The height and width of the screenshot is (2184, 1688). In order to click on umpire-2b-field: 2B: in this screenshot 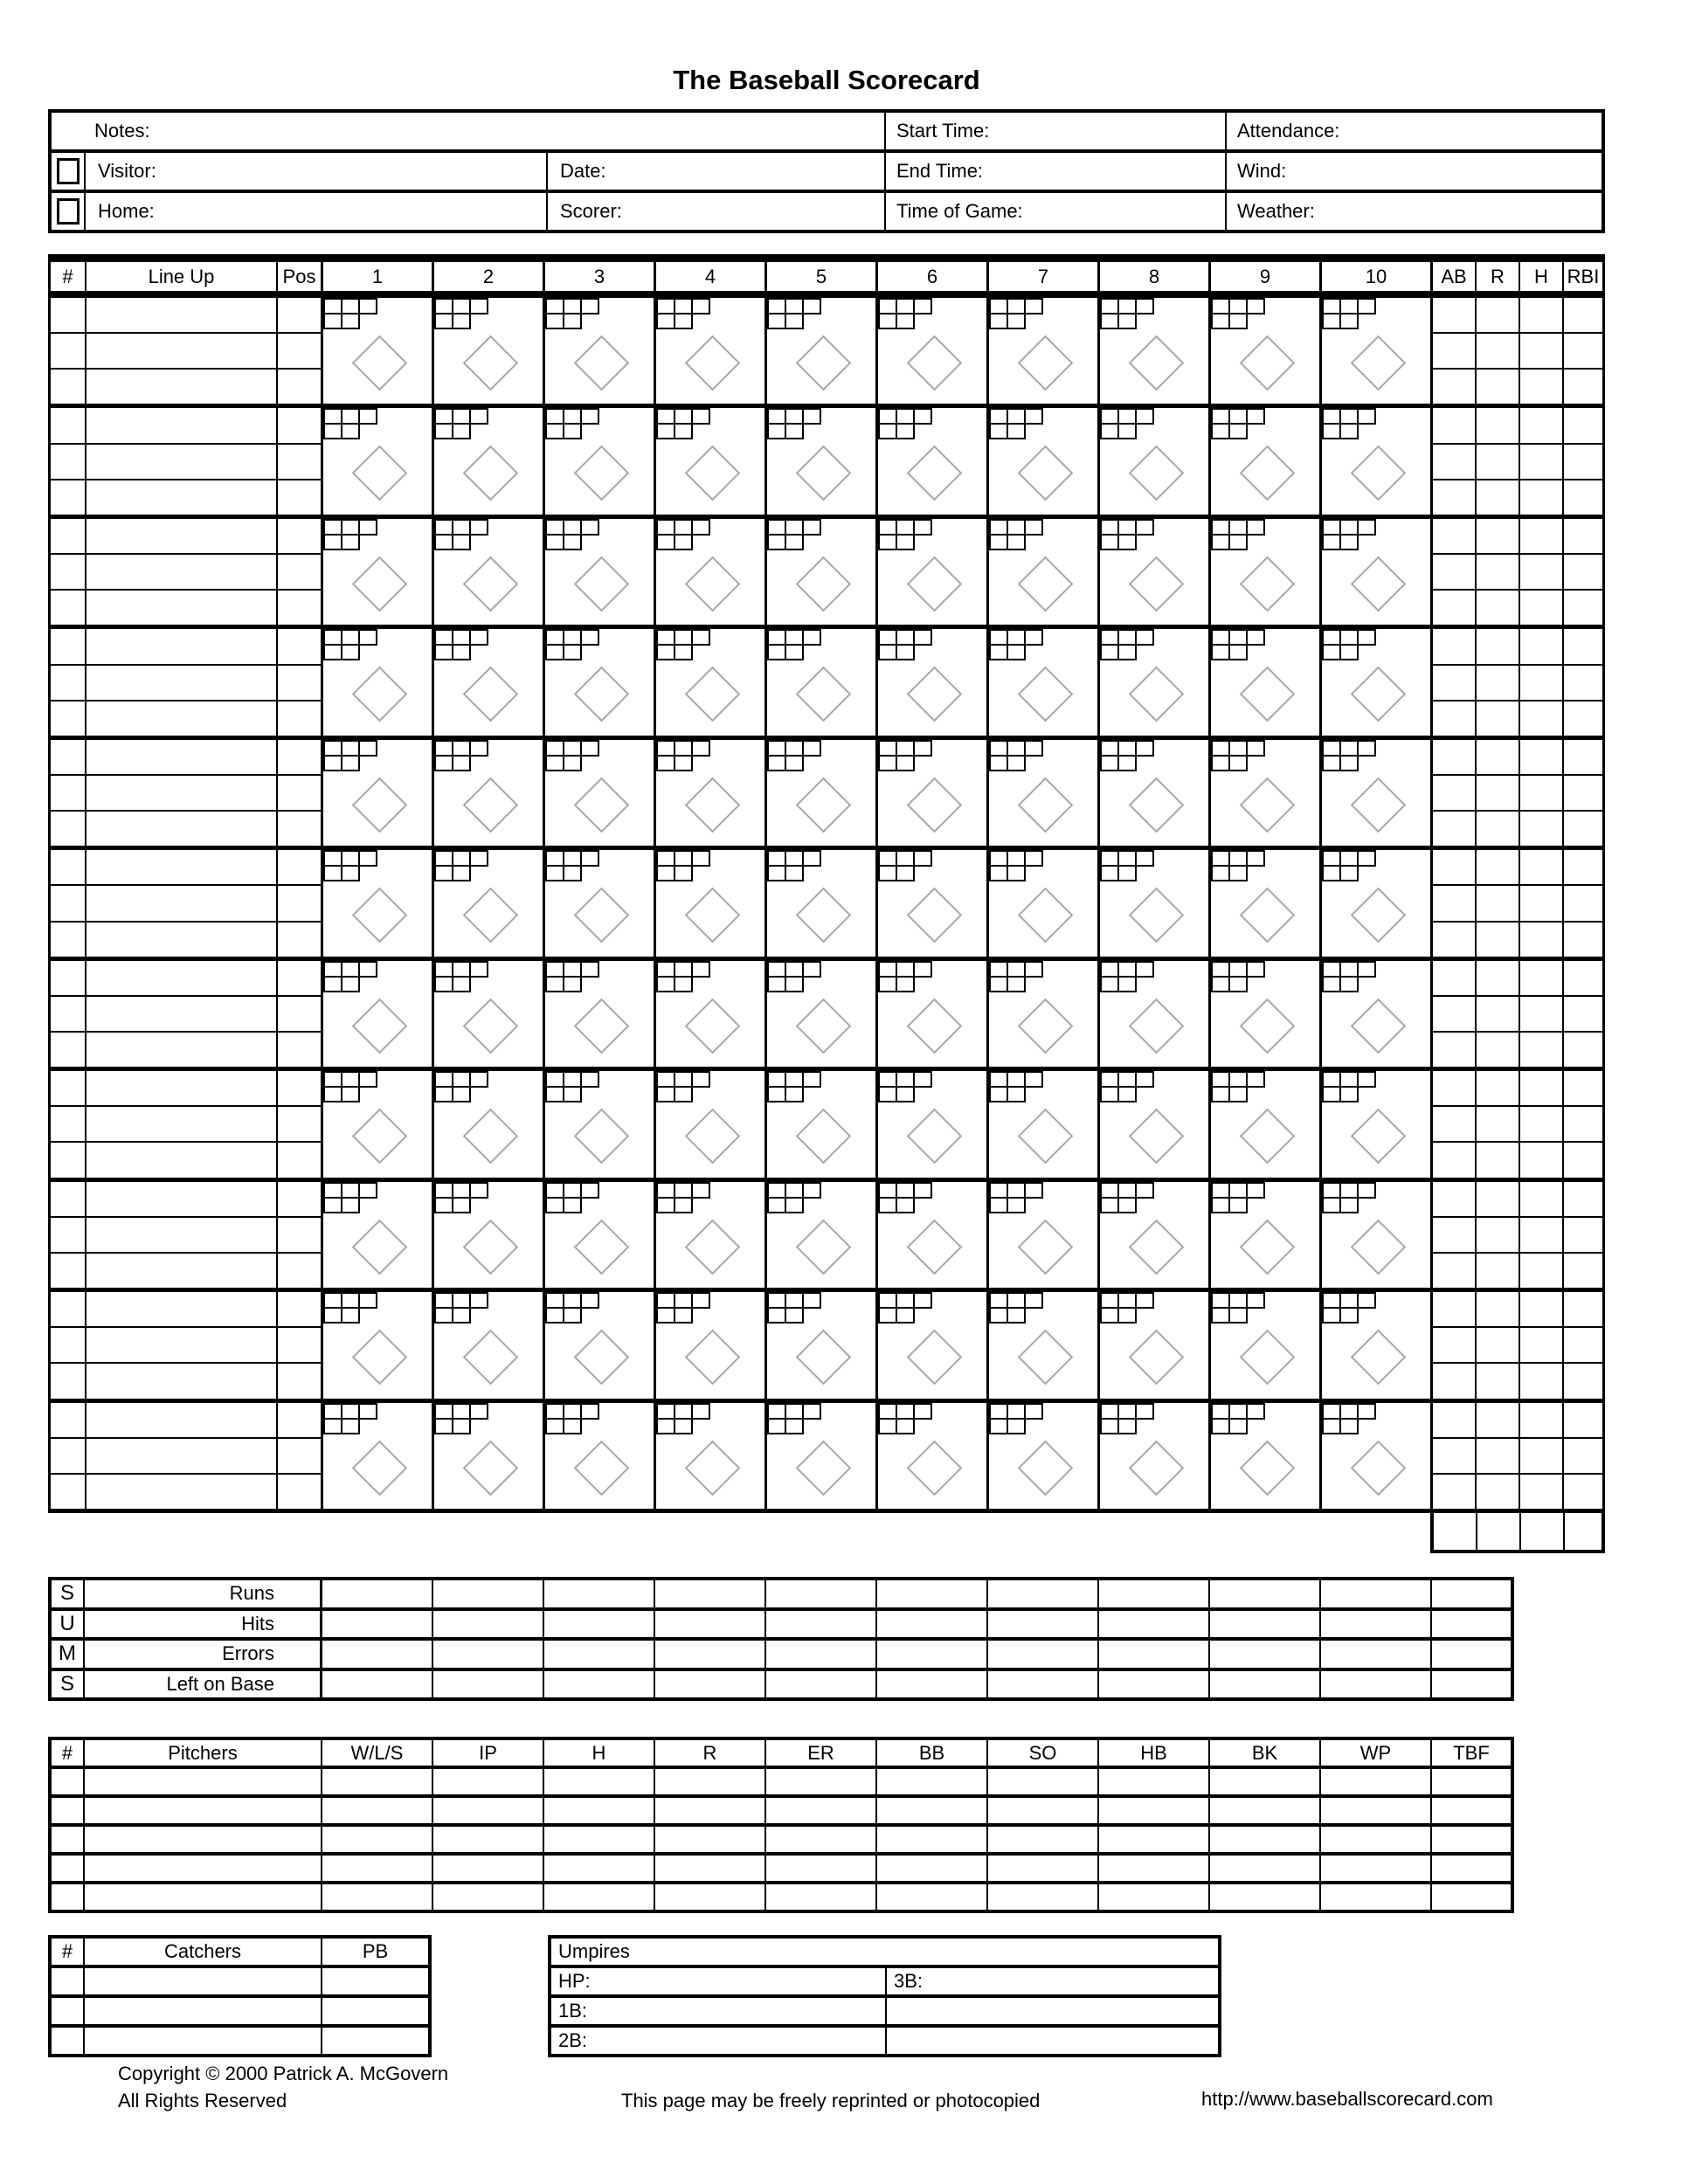, I will do `click(719, 2041)`.